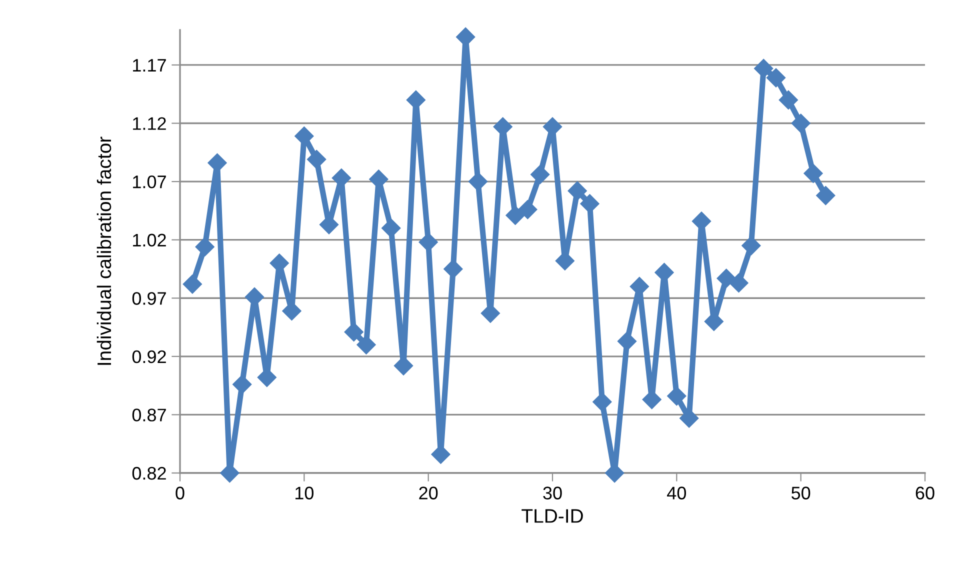 The width and height of the screenshot is (955, 579). Describe the element at coordinates (552, 493) in the screenshot. I see `x-tick-label: 30` at that location.